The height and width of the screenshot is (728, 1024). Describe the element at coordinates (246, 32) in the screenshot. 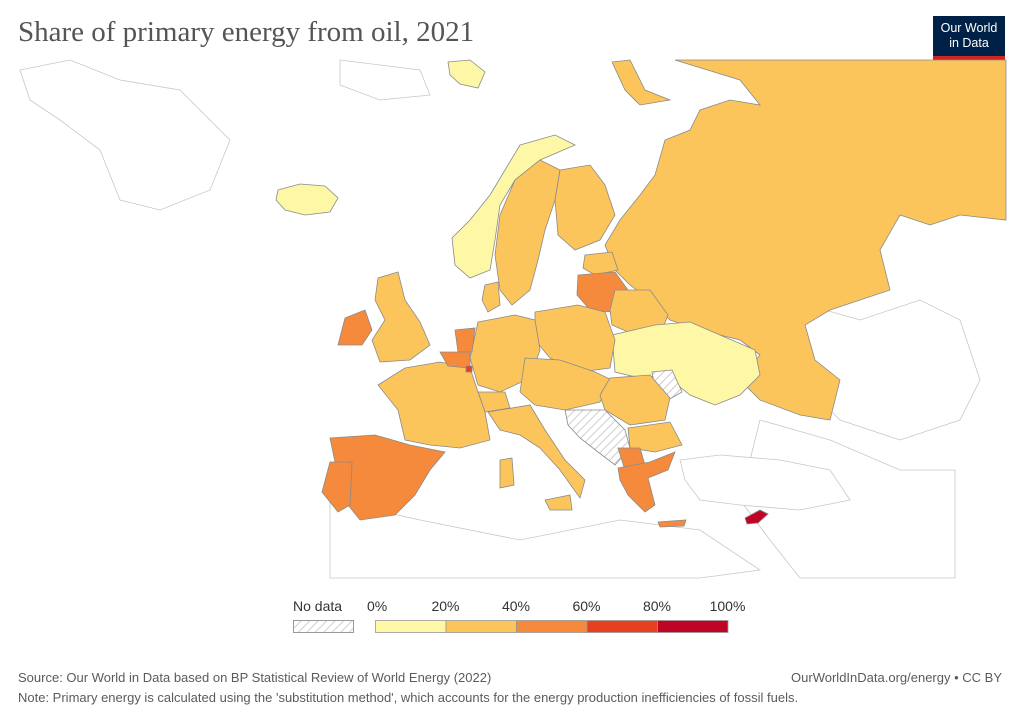

I see `chart-title: Share of primary energy from oil, 2021` at that location.